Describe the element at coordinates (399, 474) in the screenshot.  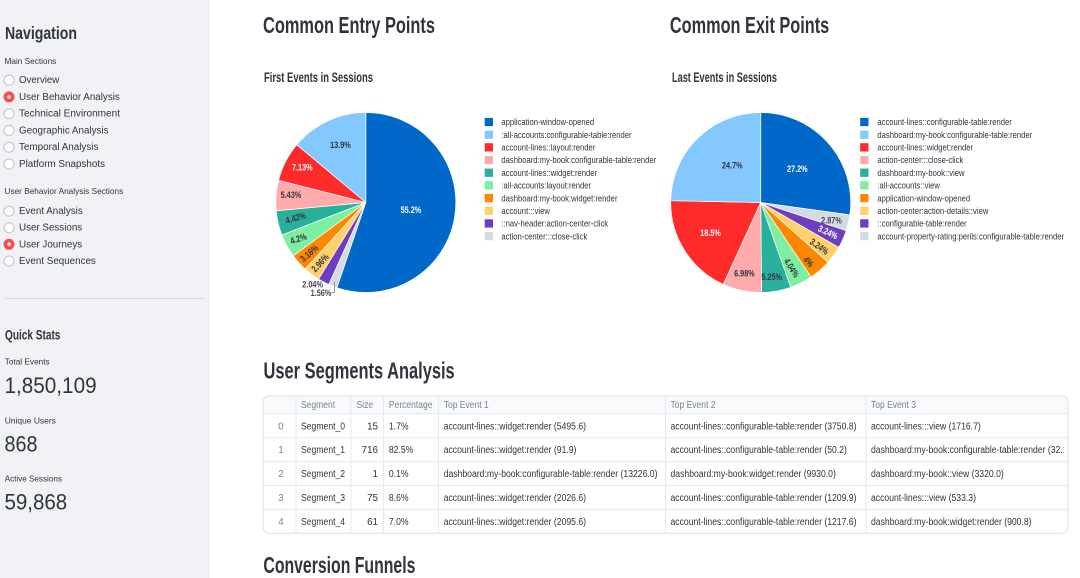
I see `svg-text: 0.1%` at that location.